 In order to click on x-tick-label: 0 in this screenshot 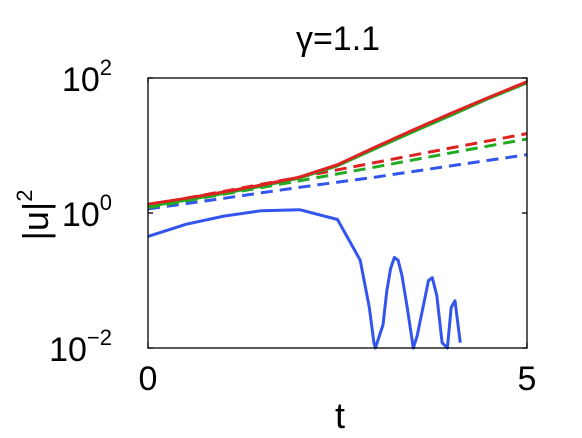, I will do `click(148, 379)`.